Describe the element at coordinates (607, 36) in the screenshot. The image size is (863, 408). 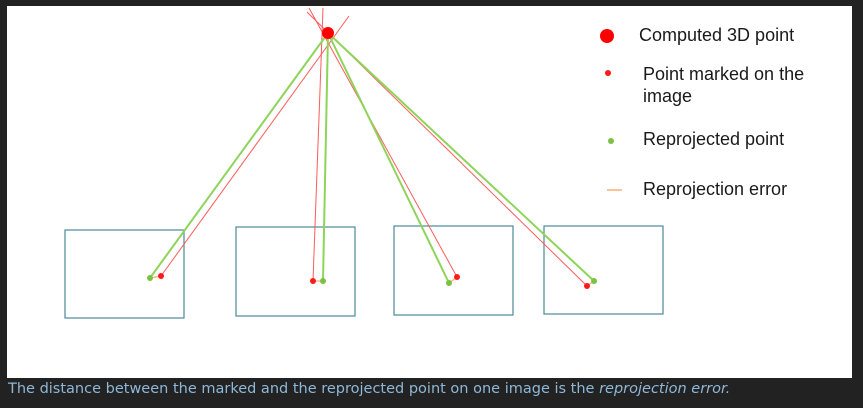
I see `legend-computed-point-icon` at that location.